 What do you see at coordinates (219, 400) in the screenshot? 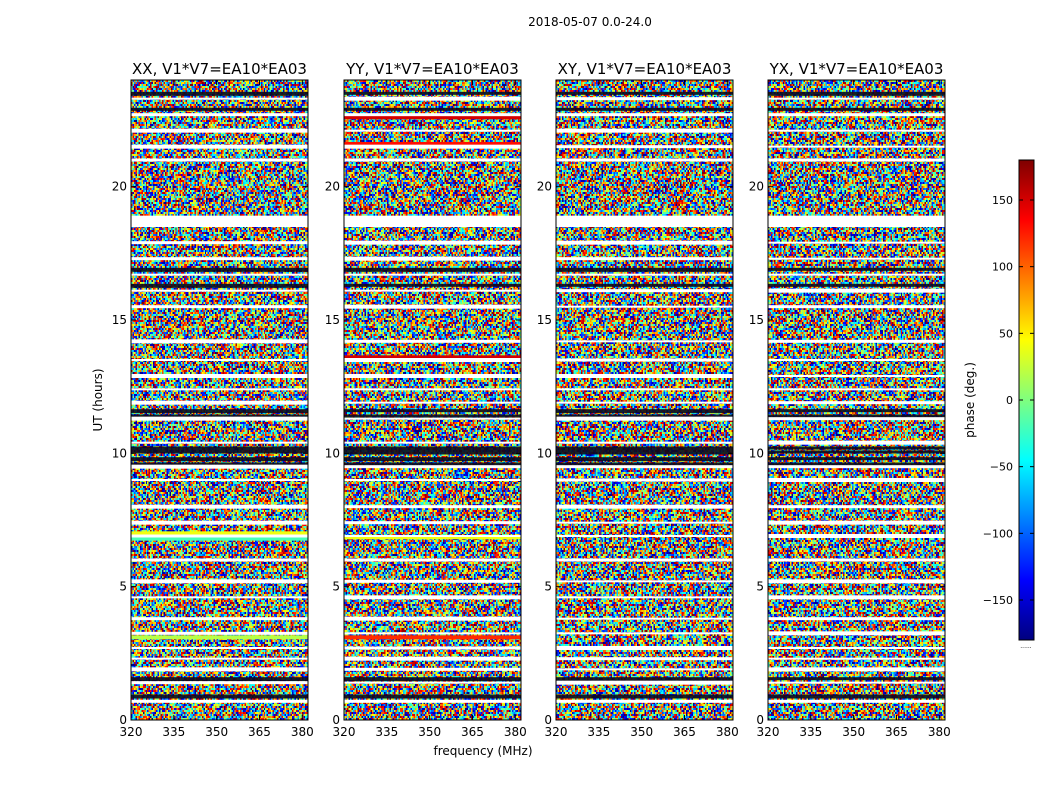
I see `panel-1-heatmap` at bounding box center [219, 400].